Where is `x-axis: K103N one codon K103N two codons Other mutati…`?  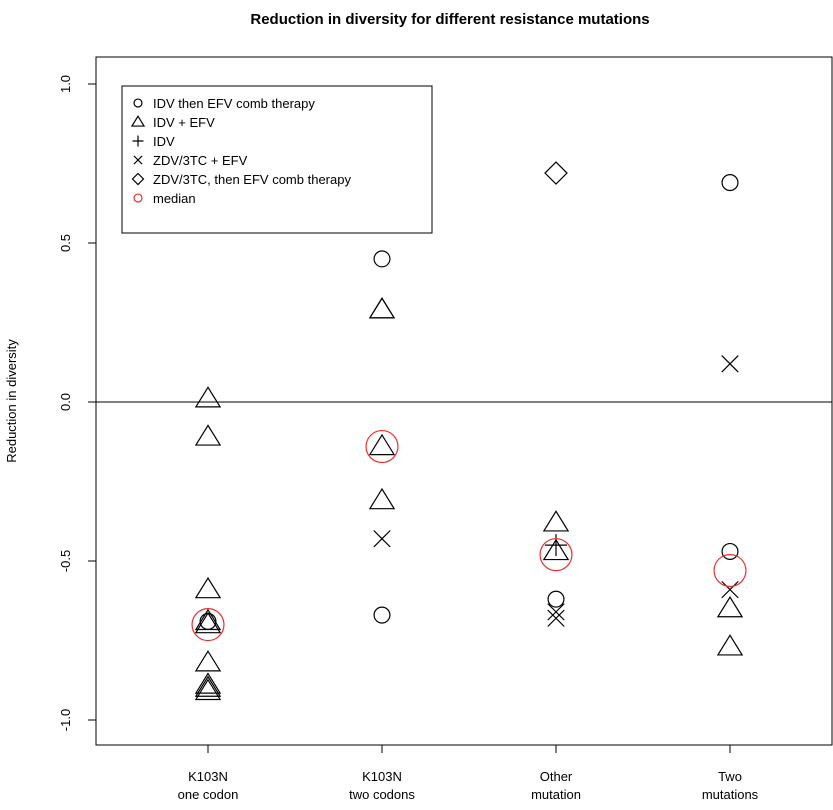
x-axis: K103N one codon K103N two codons Other mutati… is located at coordinates (468, 773).